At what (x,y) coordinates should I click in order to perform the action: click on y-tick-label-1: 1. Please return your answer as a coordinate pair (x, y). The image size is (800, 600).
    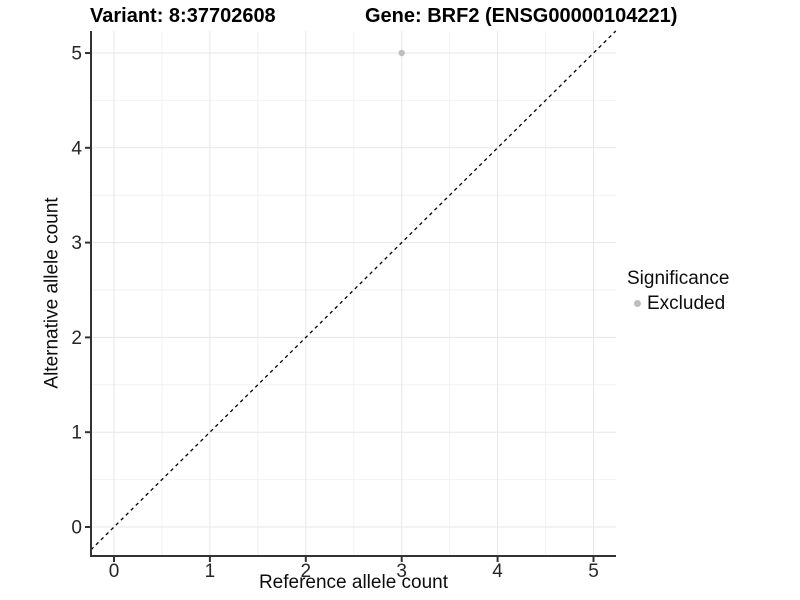
    Looking at the image, I should click on (76, 433).